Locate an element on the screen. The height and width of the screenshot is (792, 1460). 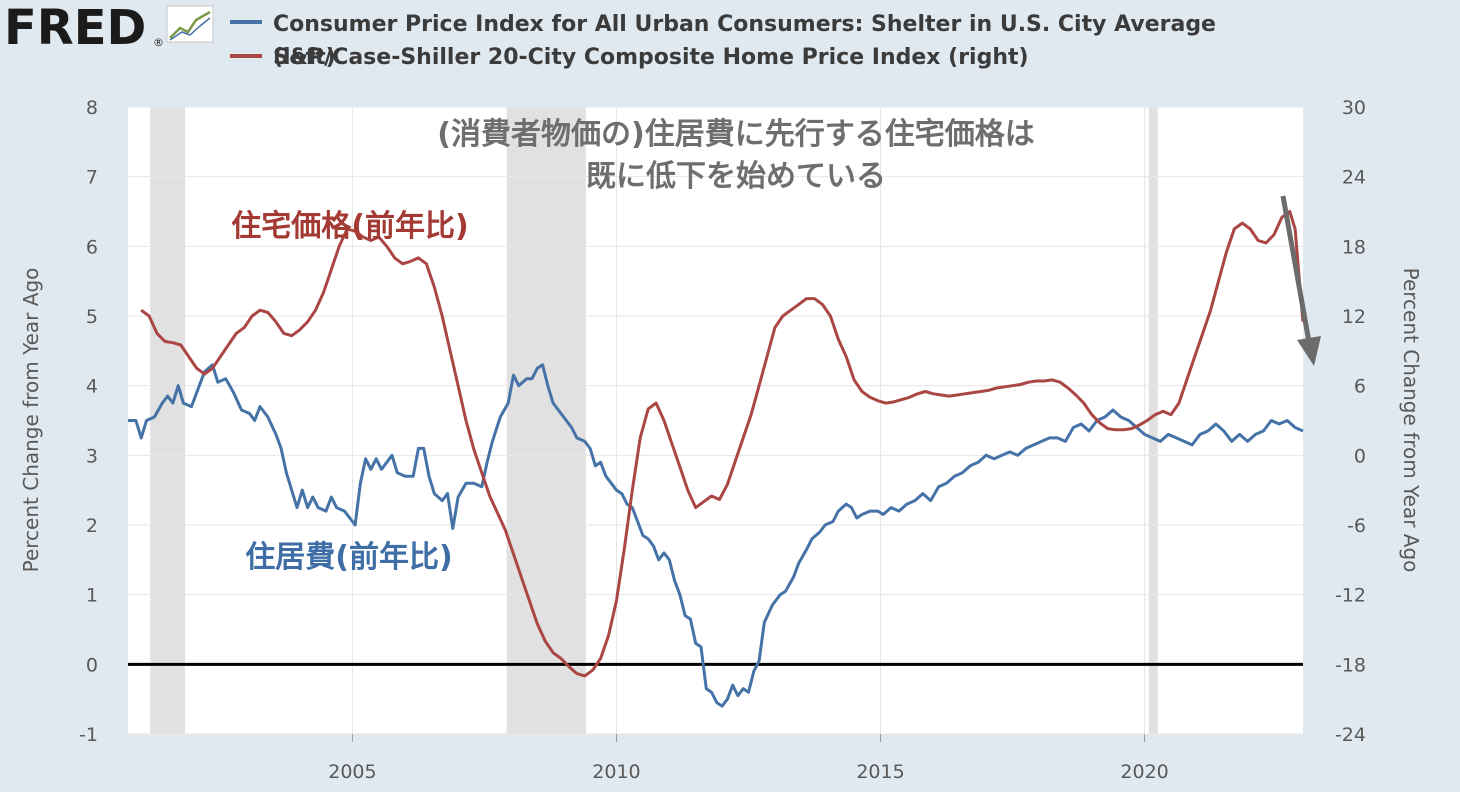
right-tick-label: 30 is located at coordinates (1354, 108).